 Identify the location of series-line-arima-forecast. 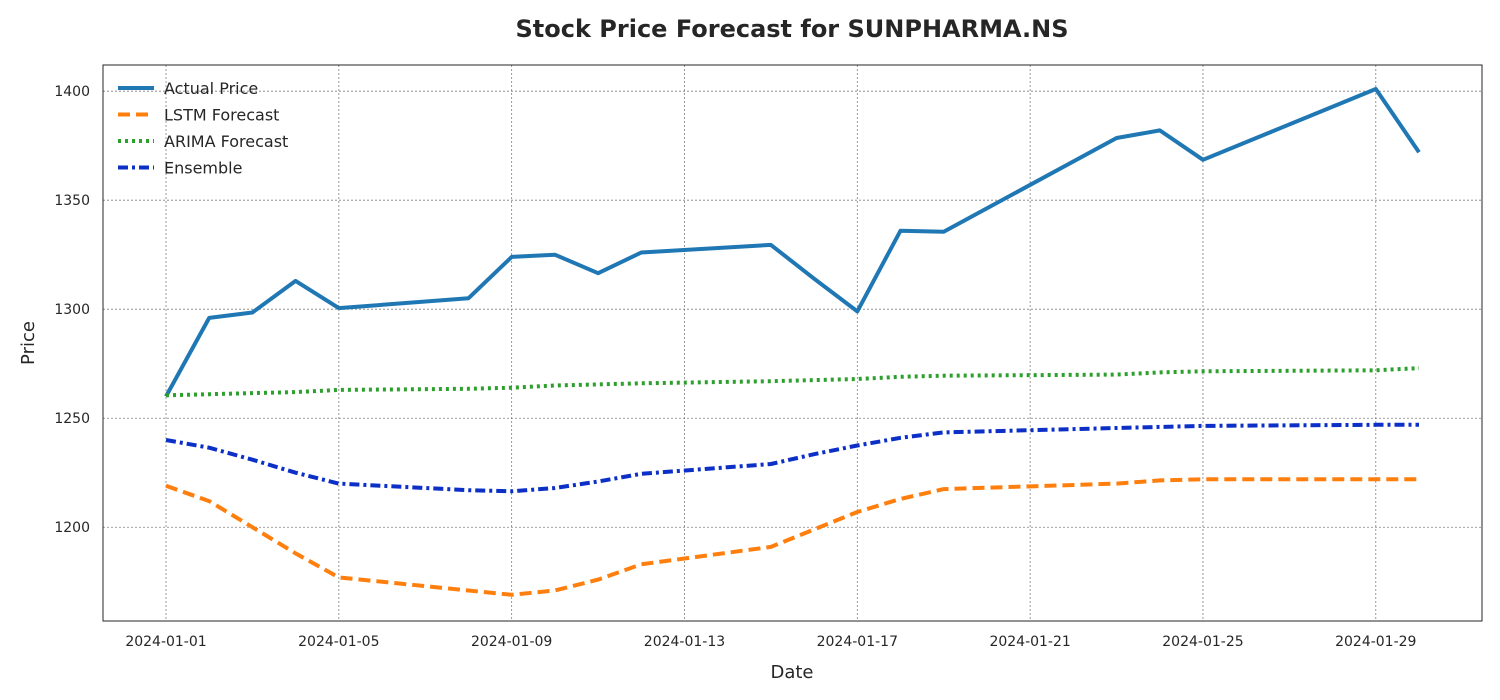
(792, 382).